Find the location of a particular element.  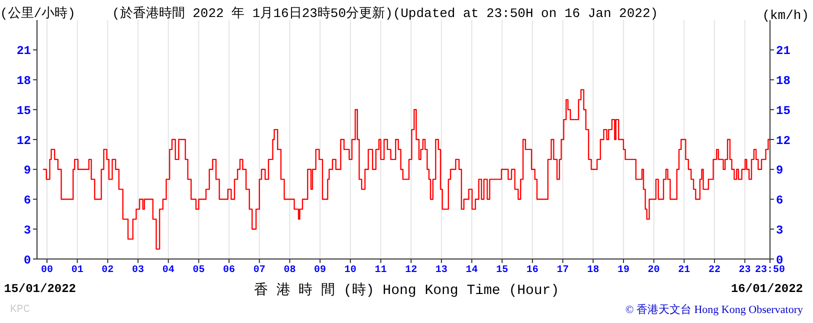

x-tick-label: 07 is located at coordinates (259, 270).